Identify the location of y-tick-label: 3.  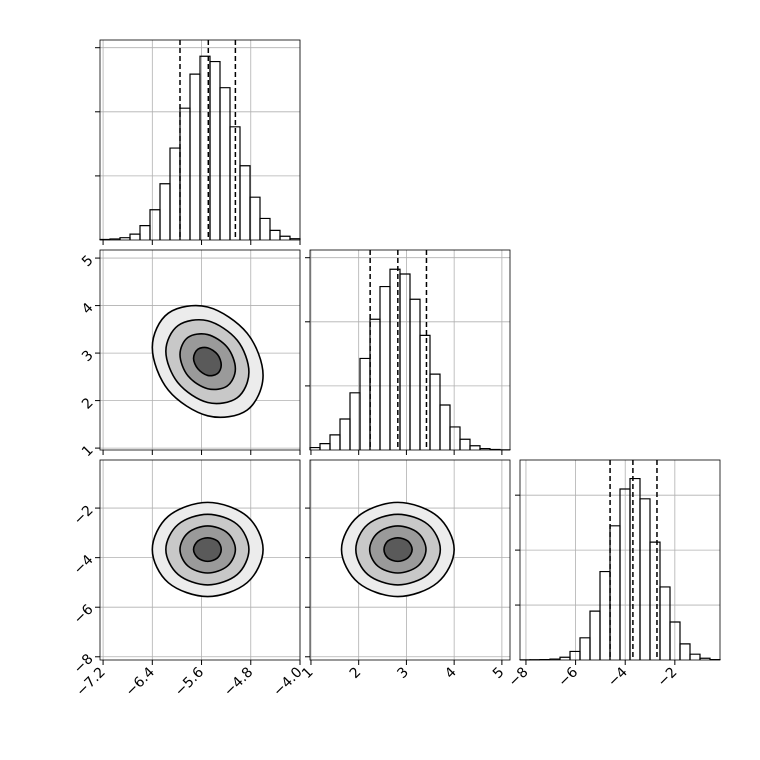
(88, 356).